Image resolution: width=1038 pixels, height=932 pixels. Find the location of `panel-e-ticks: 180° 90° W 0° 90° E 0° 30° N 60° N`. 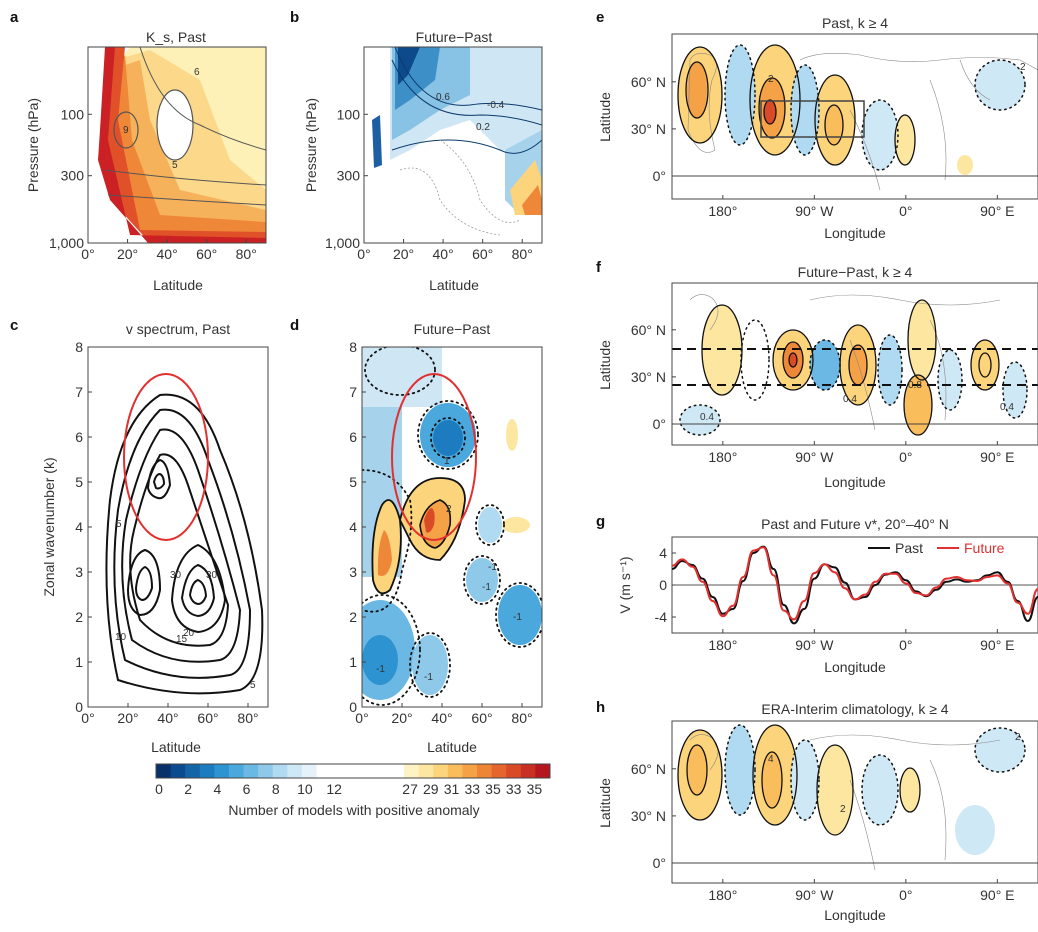

panel-e-ticks: 180° 90° W 0° 90° E 0° 30° N 60° N is located at coordinates (823, 146).